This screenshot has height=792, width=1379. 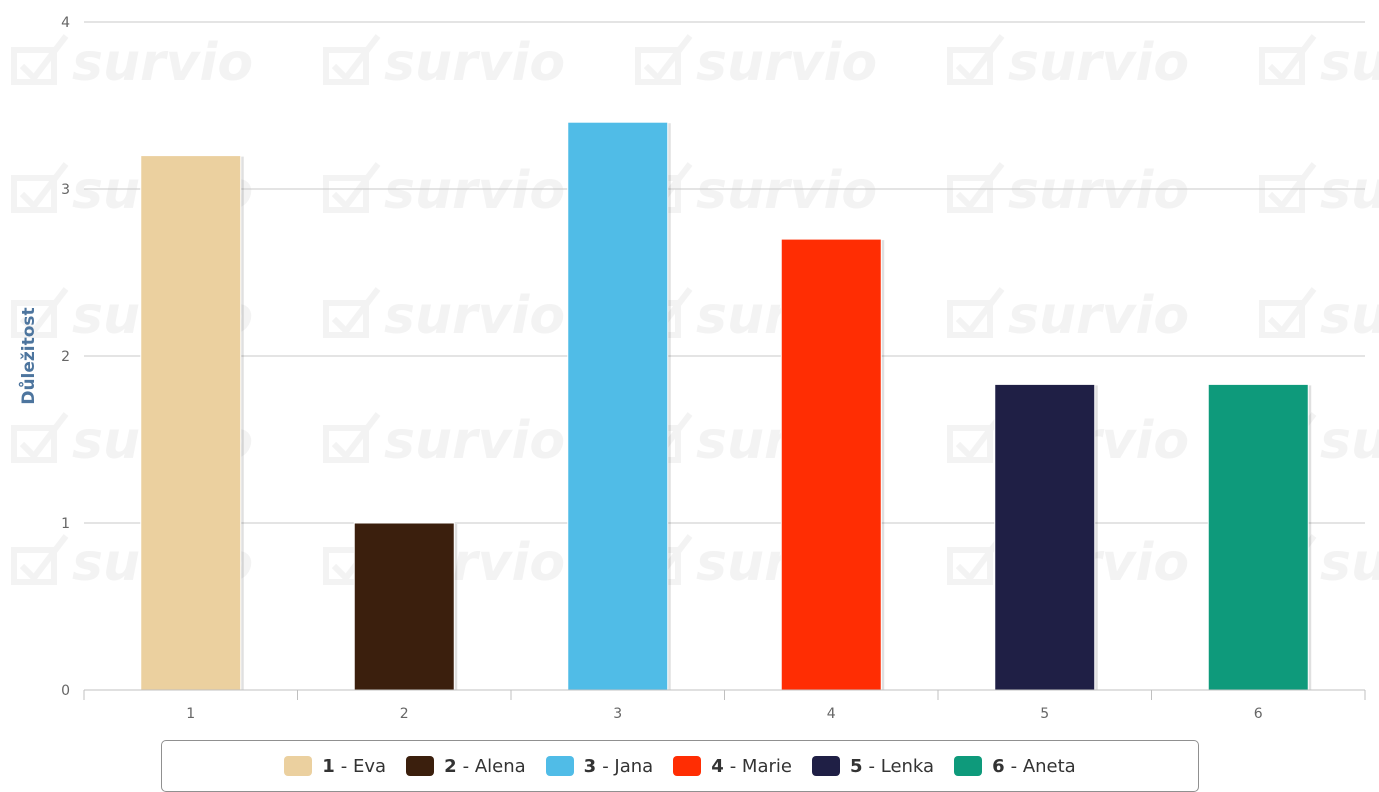 What do you see at coordinates (65, 524) in the screenshot?
I see `y-tick-label: 1` at bounding box center [65, 524].